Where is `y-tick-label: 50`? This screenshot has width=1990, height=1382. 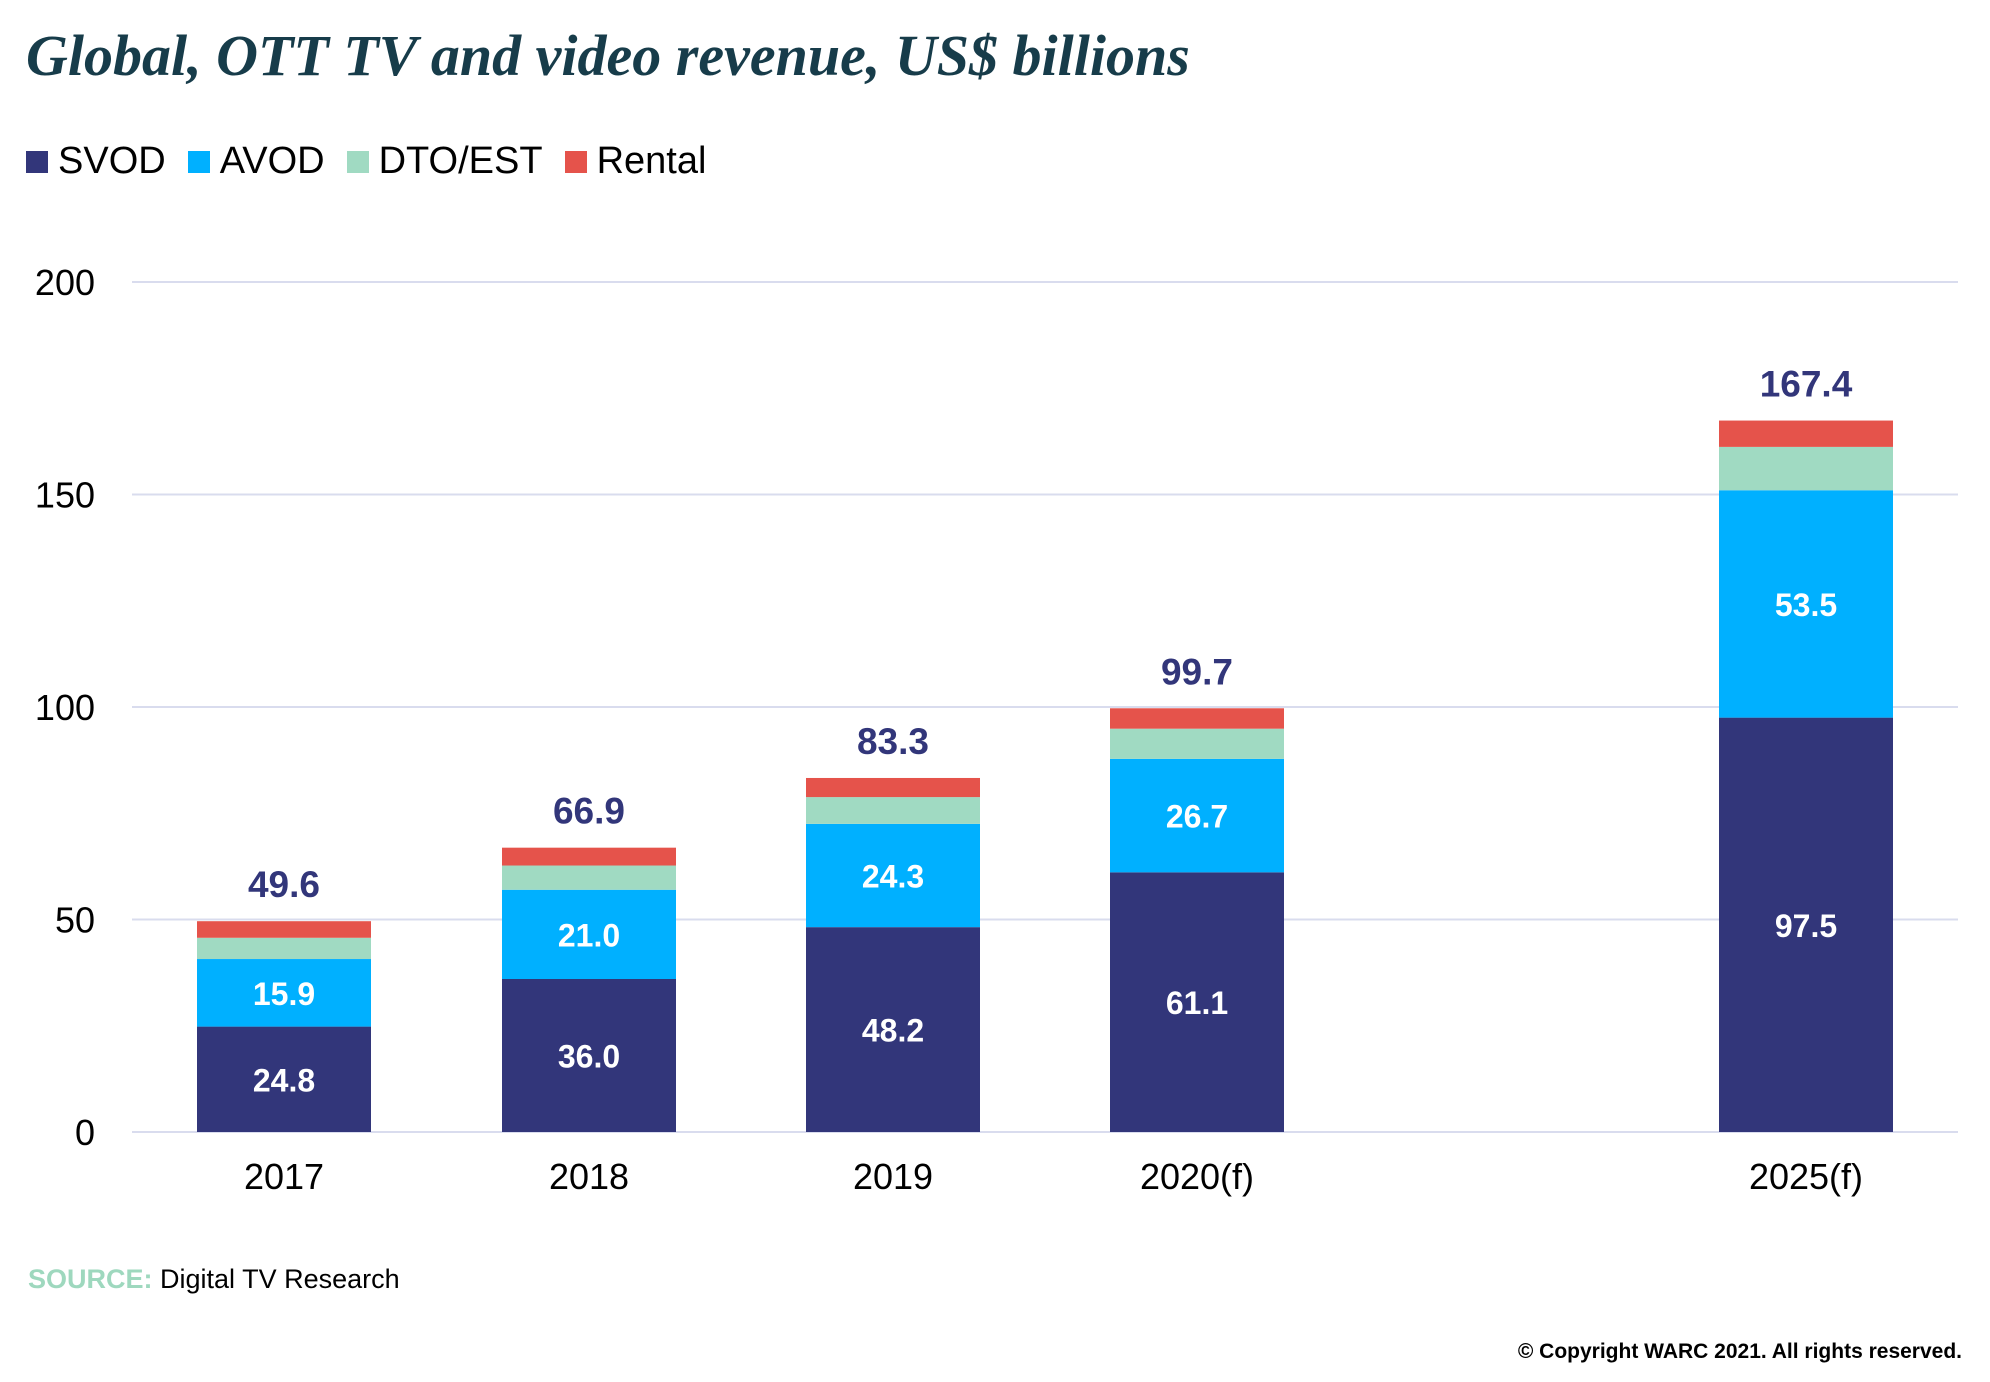 y-tick-label: 50 is located at coordinates (75, 920).